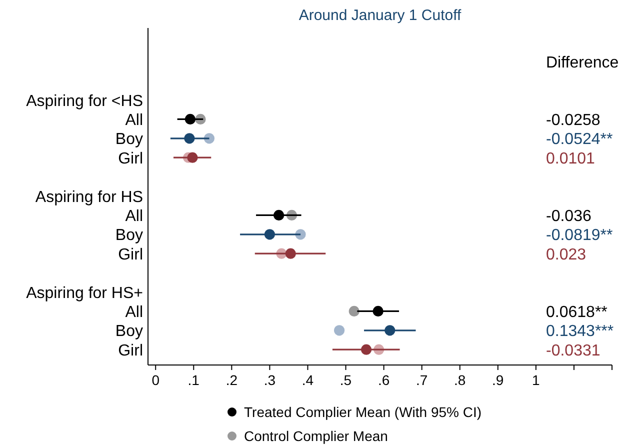 This screenshot has width=632, height=445. I want to click on y-tick-label: Aspiring for HS+, so click(84, 293).